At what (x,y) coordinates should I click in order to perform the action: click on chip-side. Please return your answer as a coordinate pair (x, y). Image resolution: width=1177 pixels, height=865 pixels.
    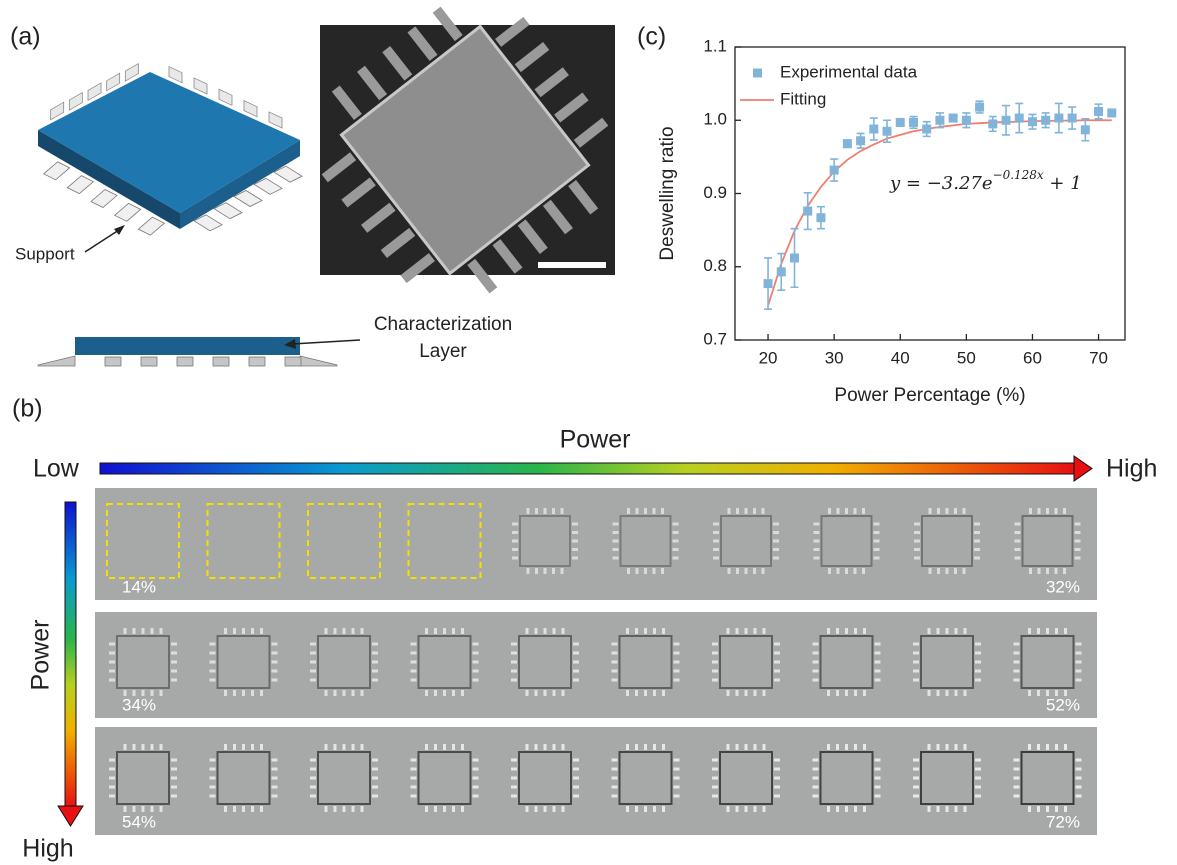
    Looking at the image, I should click on (240, 184).